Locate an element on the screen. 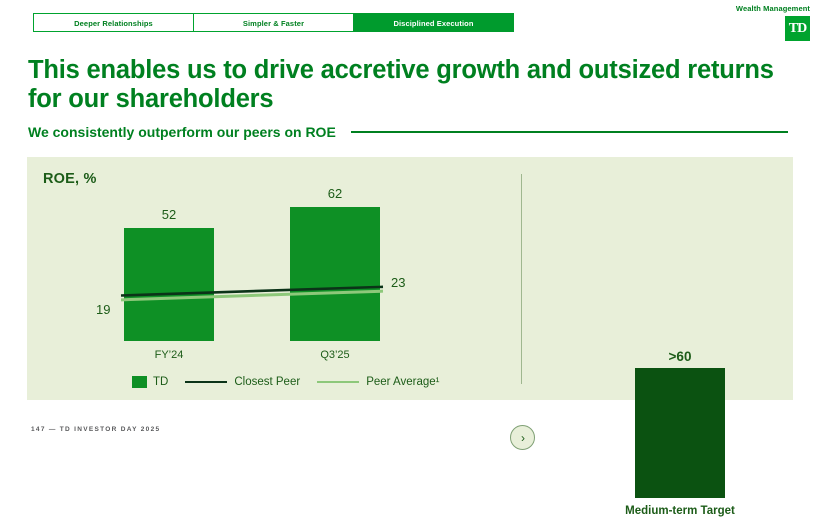 The width and height of the screenshot is (820, 517). legend-line-peer-average is located at coordinates (338, 382).